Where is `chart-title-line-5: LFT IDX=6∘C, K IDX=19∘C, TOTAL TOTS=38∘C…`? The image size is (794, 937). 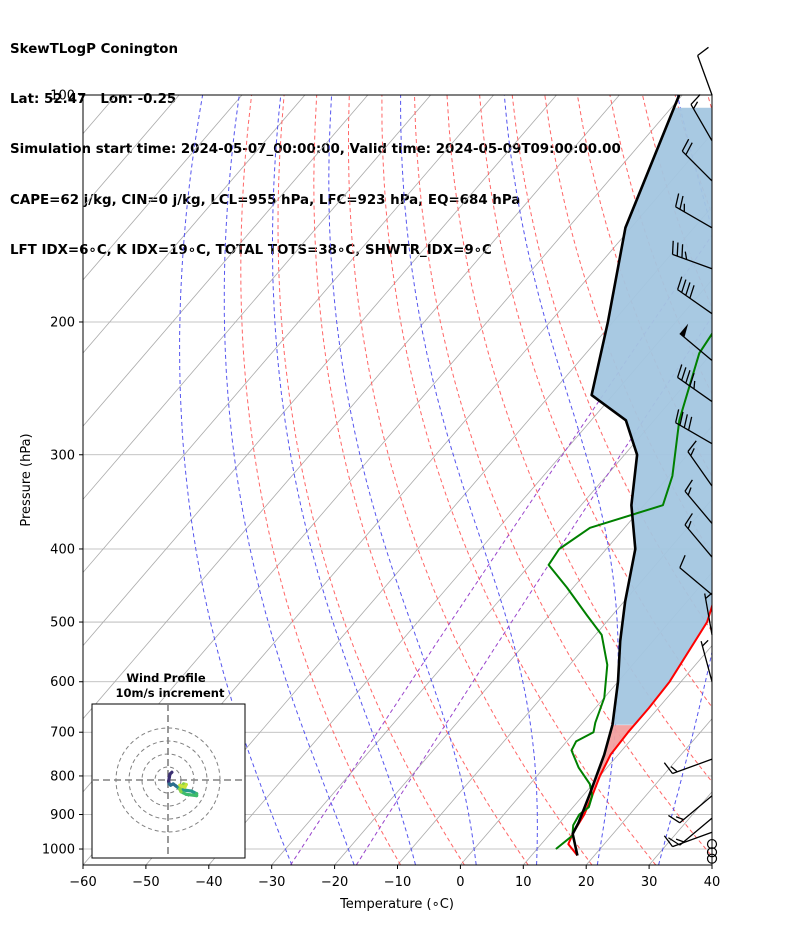
chart-title-line-5: LFT IDX=6∘C, K IDX=19∘C, TOTAL TOTS=38∘C… is located at coordinates (251, 251).